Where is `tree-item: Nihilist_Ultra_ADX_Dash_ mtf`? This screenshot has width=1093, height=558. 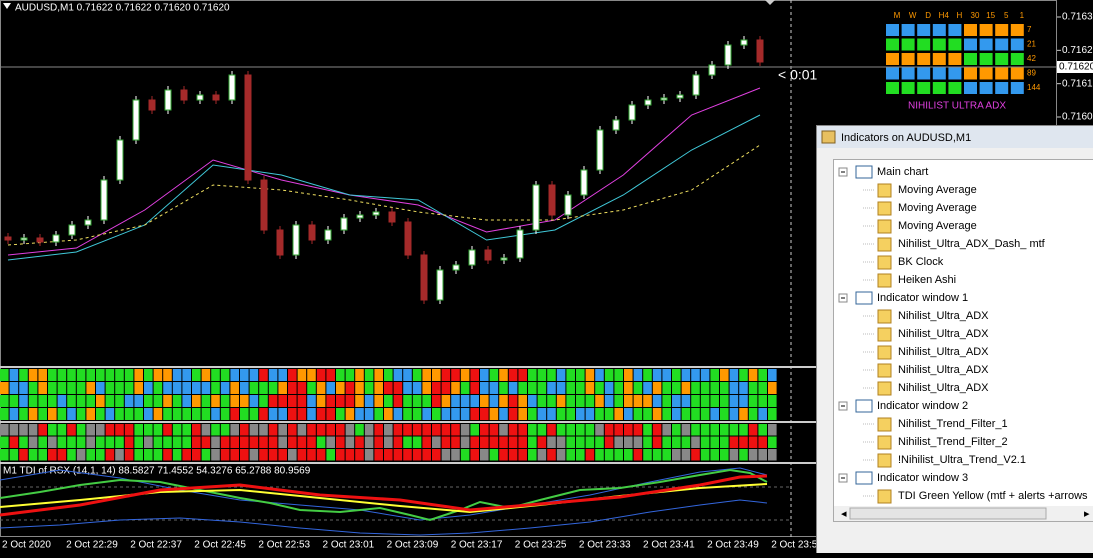 tree-item: Nihilist_Ultra_ADX_Dash_ mtf is located at coordinates (972, 244).